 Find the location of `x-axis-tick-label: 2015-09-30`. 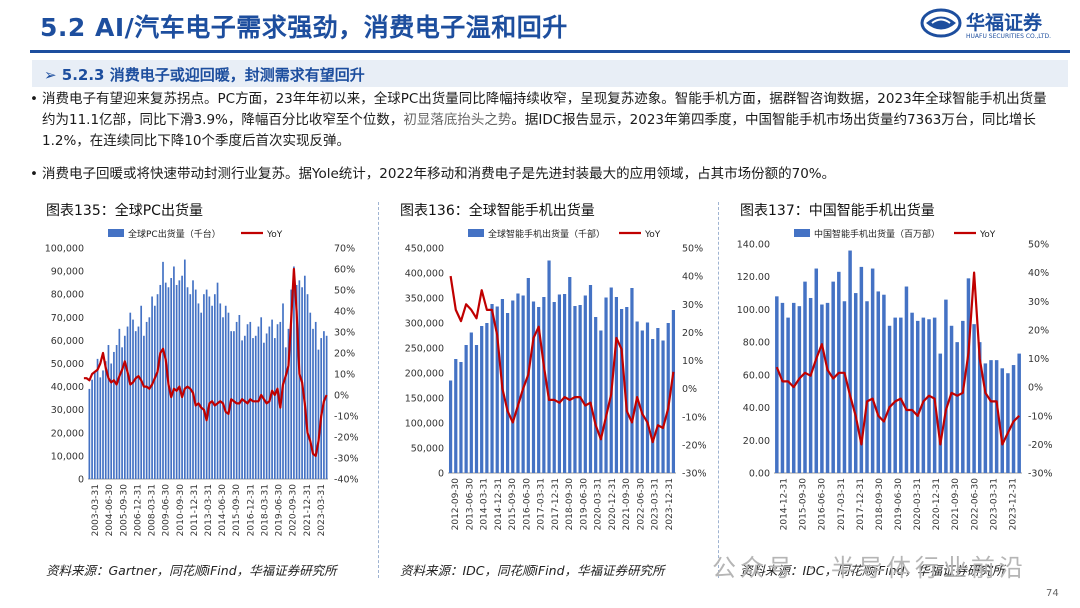

x-axis-tick-label: 2015-09-30 is located at coordinates (513, 504).